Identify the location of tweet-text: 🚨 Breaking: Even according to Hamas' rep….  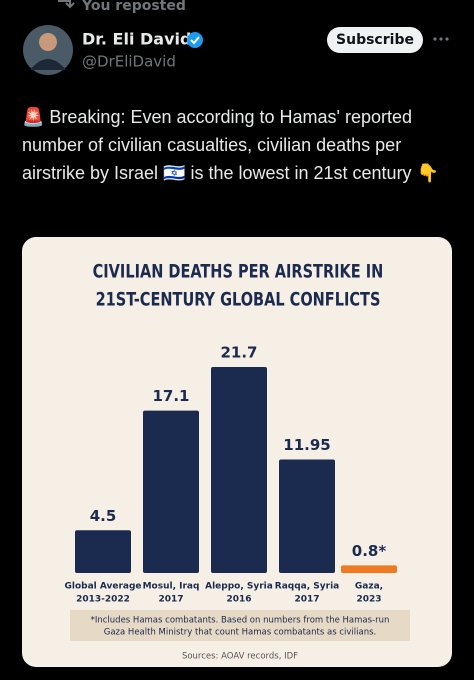
(230, 145).